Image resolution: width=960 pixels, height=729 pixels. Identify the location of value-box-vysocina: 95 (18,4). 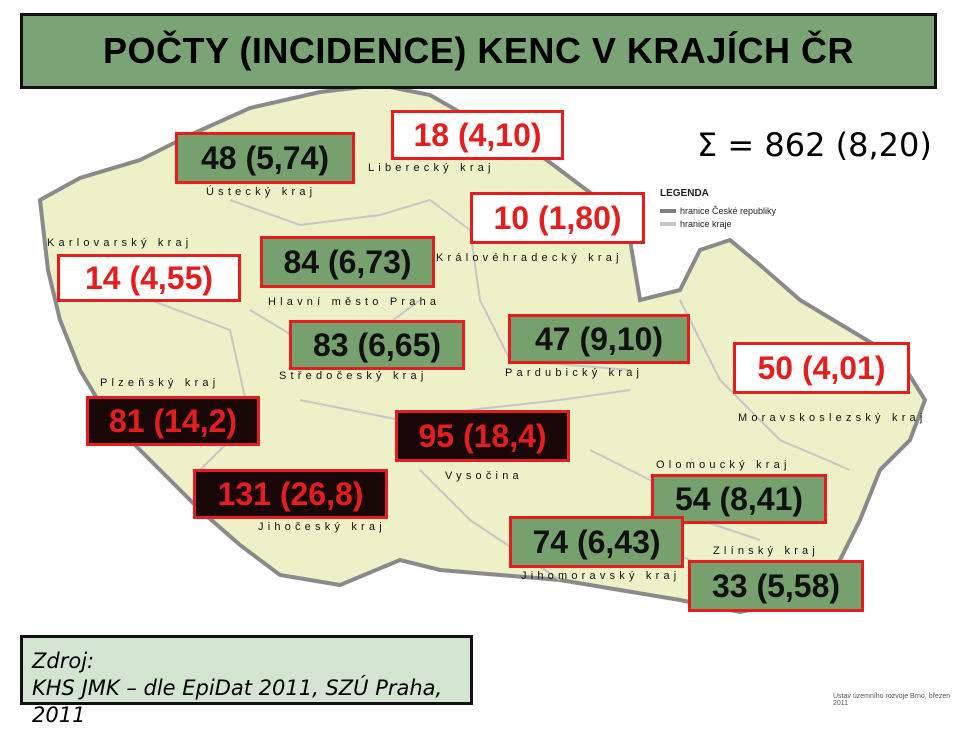
(482, 436).